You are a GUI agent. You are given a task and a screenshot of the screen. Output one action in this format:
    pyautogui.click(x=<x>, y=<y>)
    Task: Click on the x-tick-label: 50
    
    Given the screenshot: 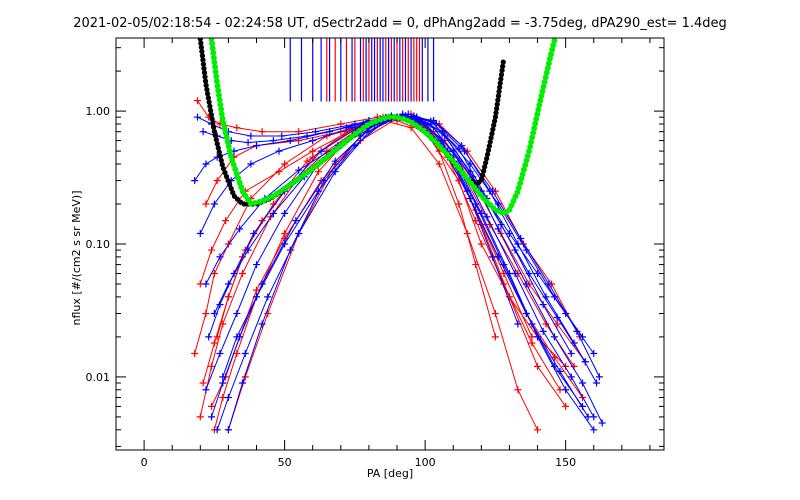 What is the action you would take?
    pyautogui.click(x=285, y=462)
    